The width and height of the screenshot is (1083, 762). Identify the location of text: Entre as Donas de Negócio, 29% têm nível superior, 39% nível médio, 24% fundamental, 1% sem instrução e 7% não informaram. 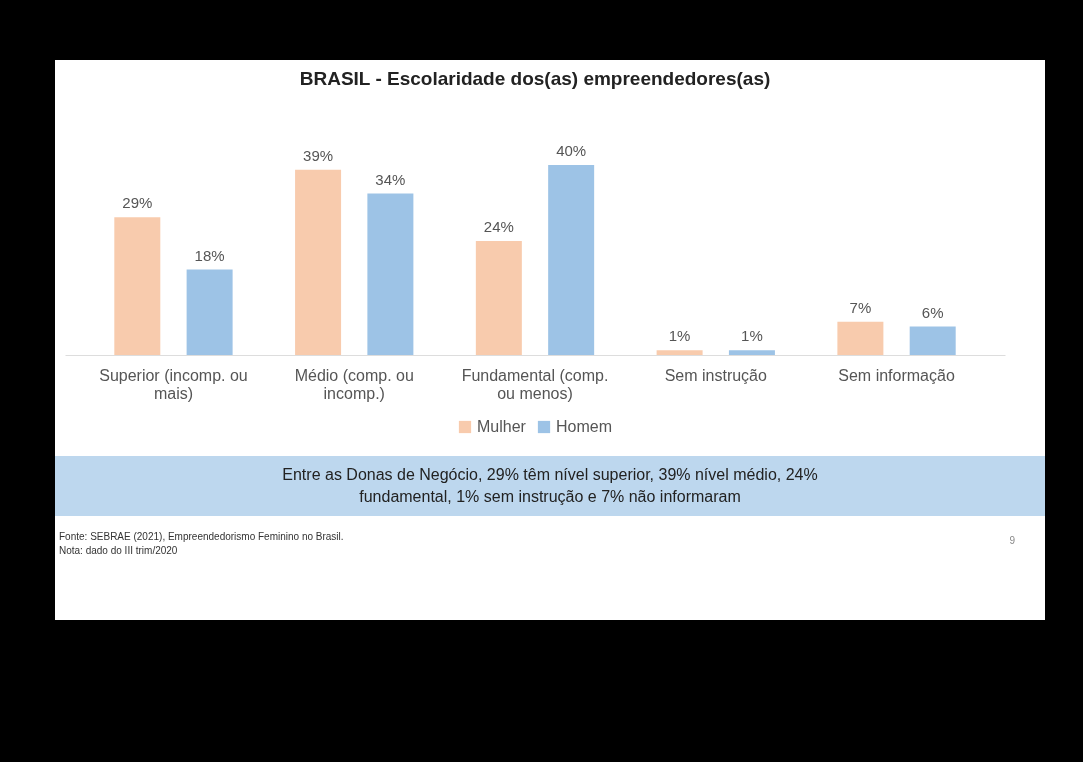
(550, 486).